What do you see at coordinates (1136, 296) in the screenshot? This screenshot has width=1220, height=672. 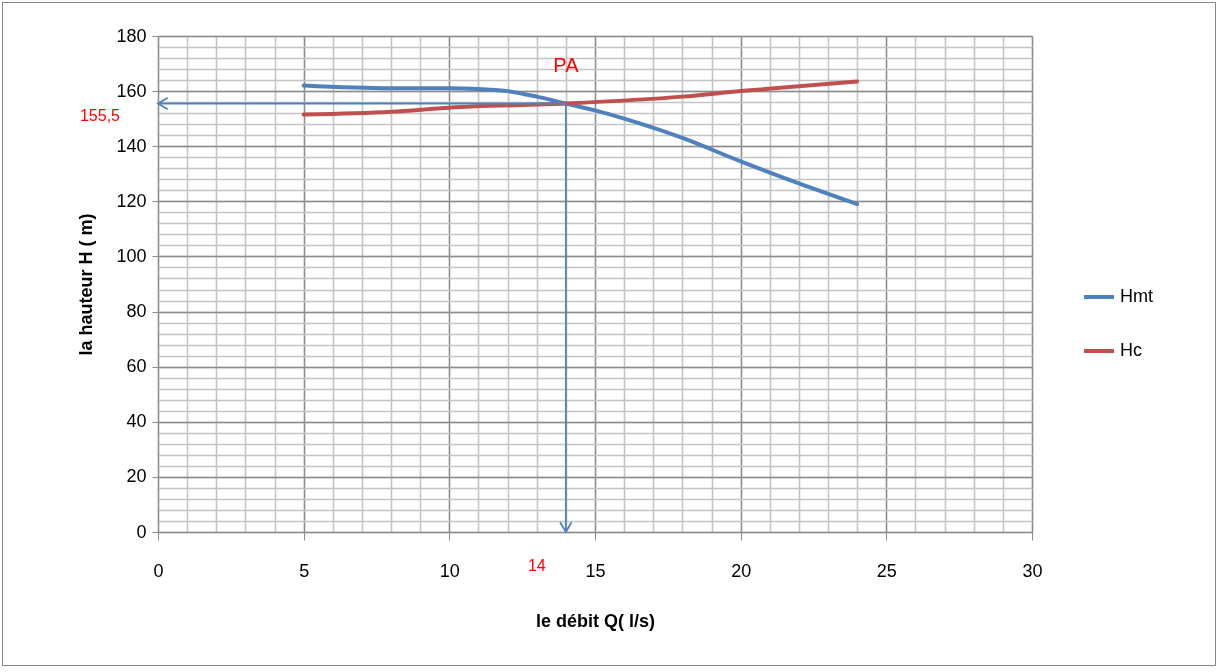 I see `legend-label: Hmt` at bounding box center [1136, 296].